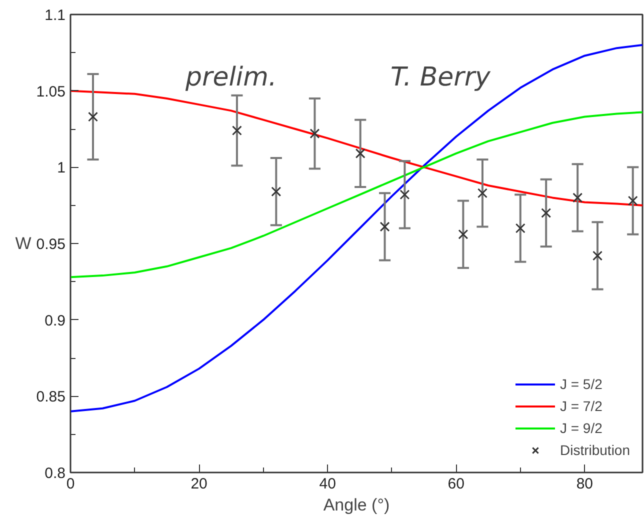 The height and width of the screenshot is (517, 644). What do you see at coordinates (581, 406) in the screenshot?
I see `legend-label: J = 7/2` at bounding box center [581, 406].